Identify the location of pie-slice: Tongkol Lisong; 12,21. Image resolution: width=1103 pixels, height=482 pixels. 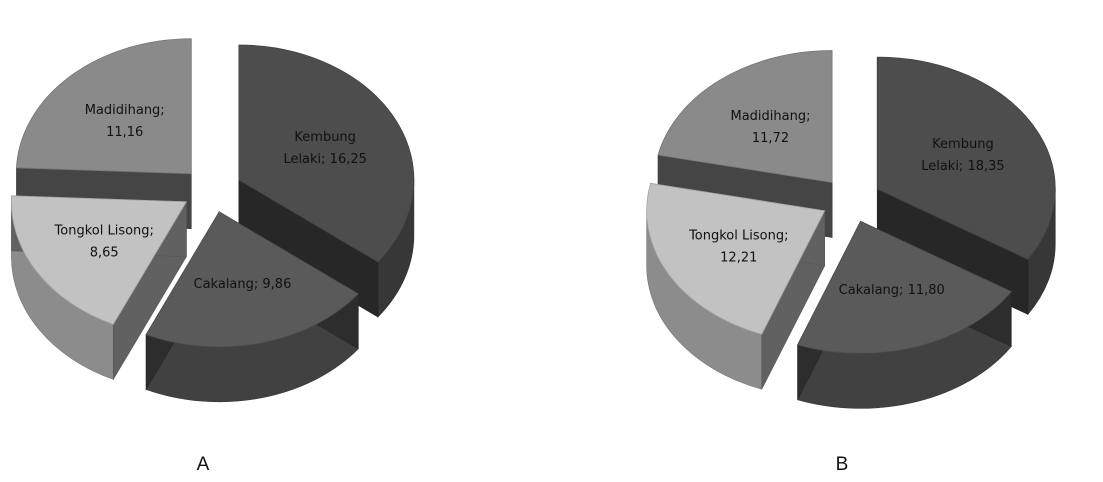
(736, 286).